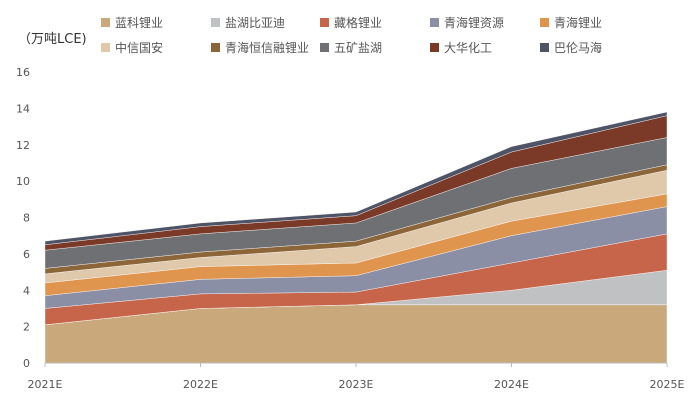  I want to click on y-tick-label: 16, so click(23, 72).